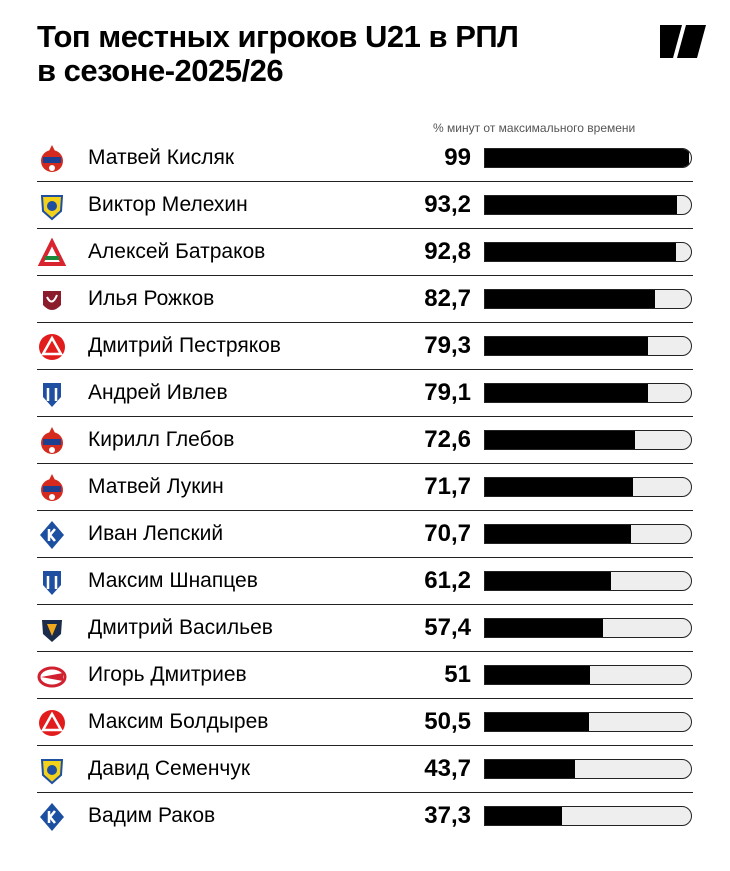 The height and width of the screenshot is (871, 730). Describe the element at coordinates (457, 674) in the screenshot. I see `data-label: 51` at that location.